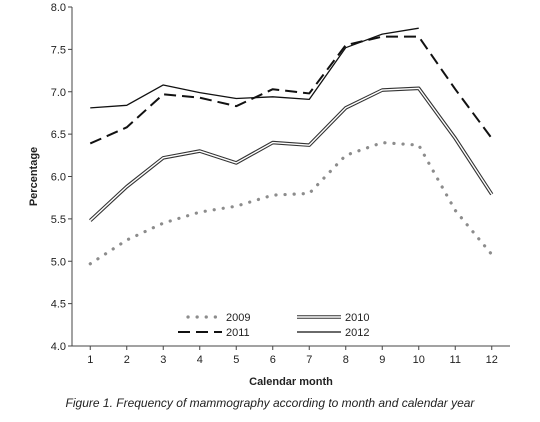 Image resolution: width=540 pixels, height=422 pixels. What do you see at coordinates (163, 360) in the screenshot?
I see `x-tick-label: 3` at bounding box center [163, 360].